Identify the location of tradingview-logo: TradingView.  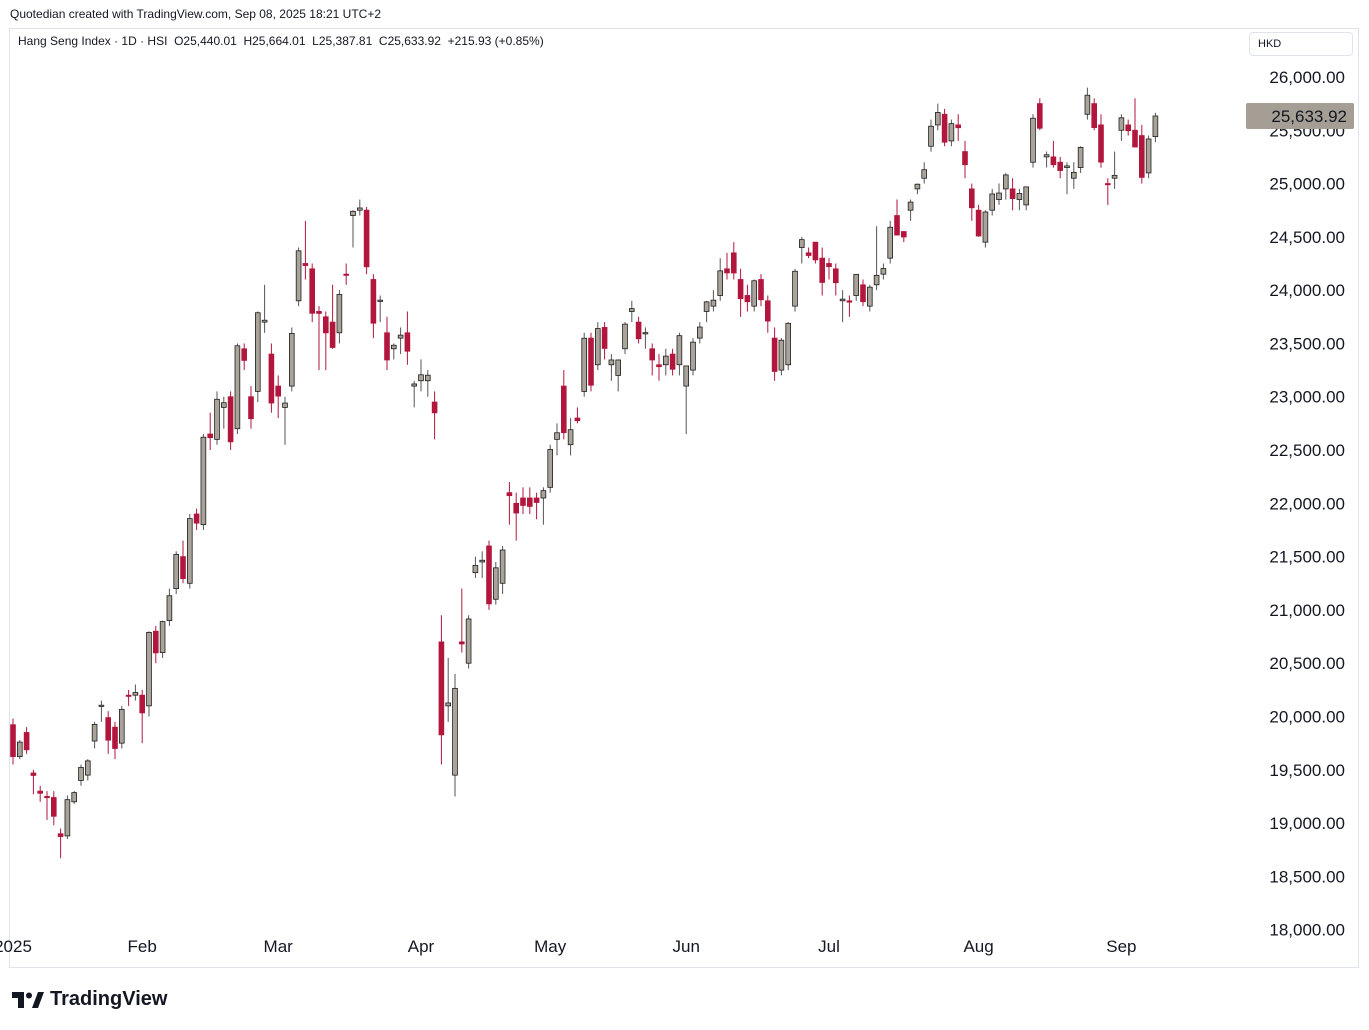
(89, 999).